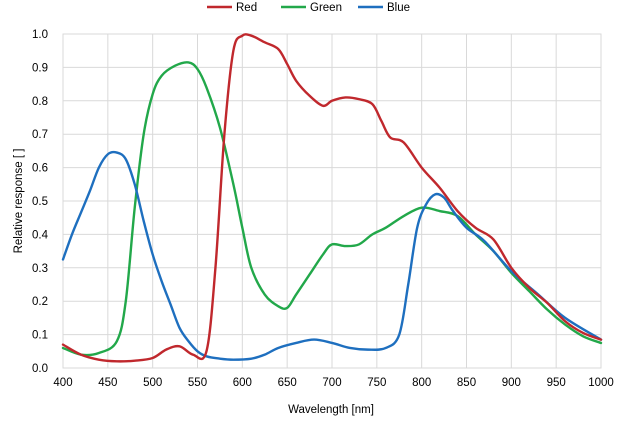 This screenshot has width=627, height=421. Describe the element at coordinates (376, 383) in the screenshot. I see `x-tick-label: 750` at that location.